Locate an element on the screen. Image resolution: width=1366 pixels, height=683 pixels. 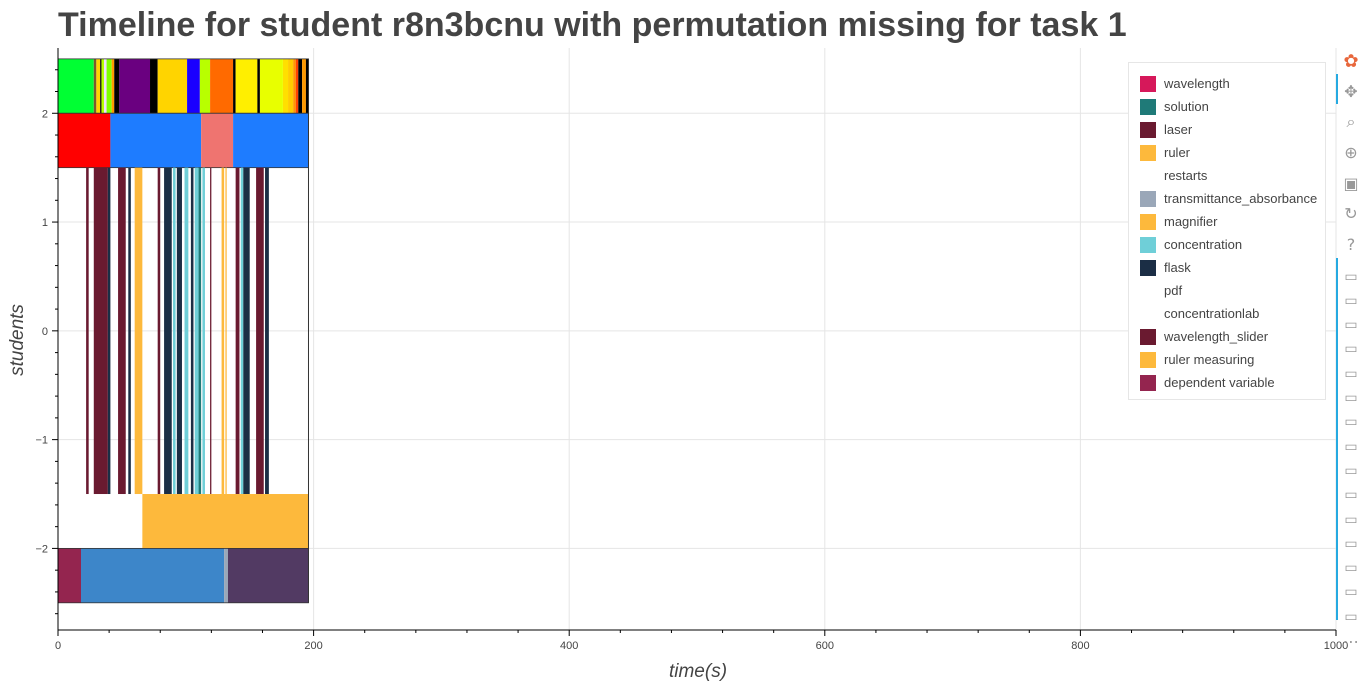
legend-label: flask is located at coordinates (1177, 267).